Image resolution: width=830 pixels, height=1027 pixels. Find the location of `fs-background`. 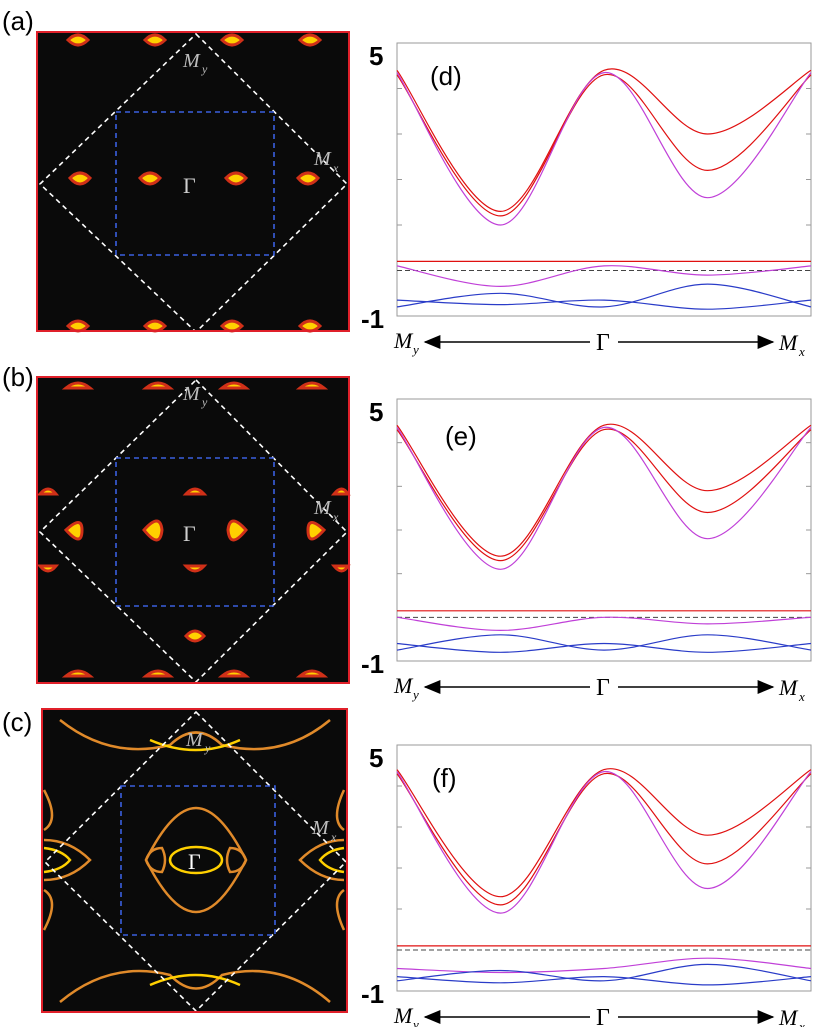

fs-background is located at coordinates (194, 860).